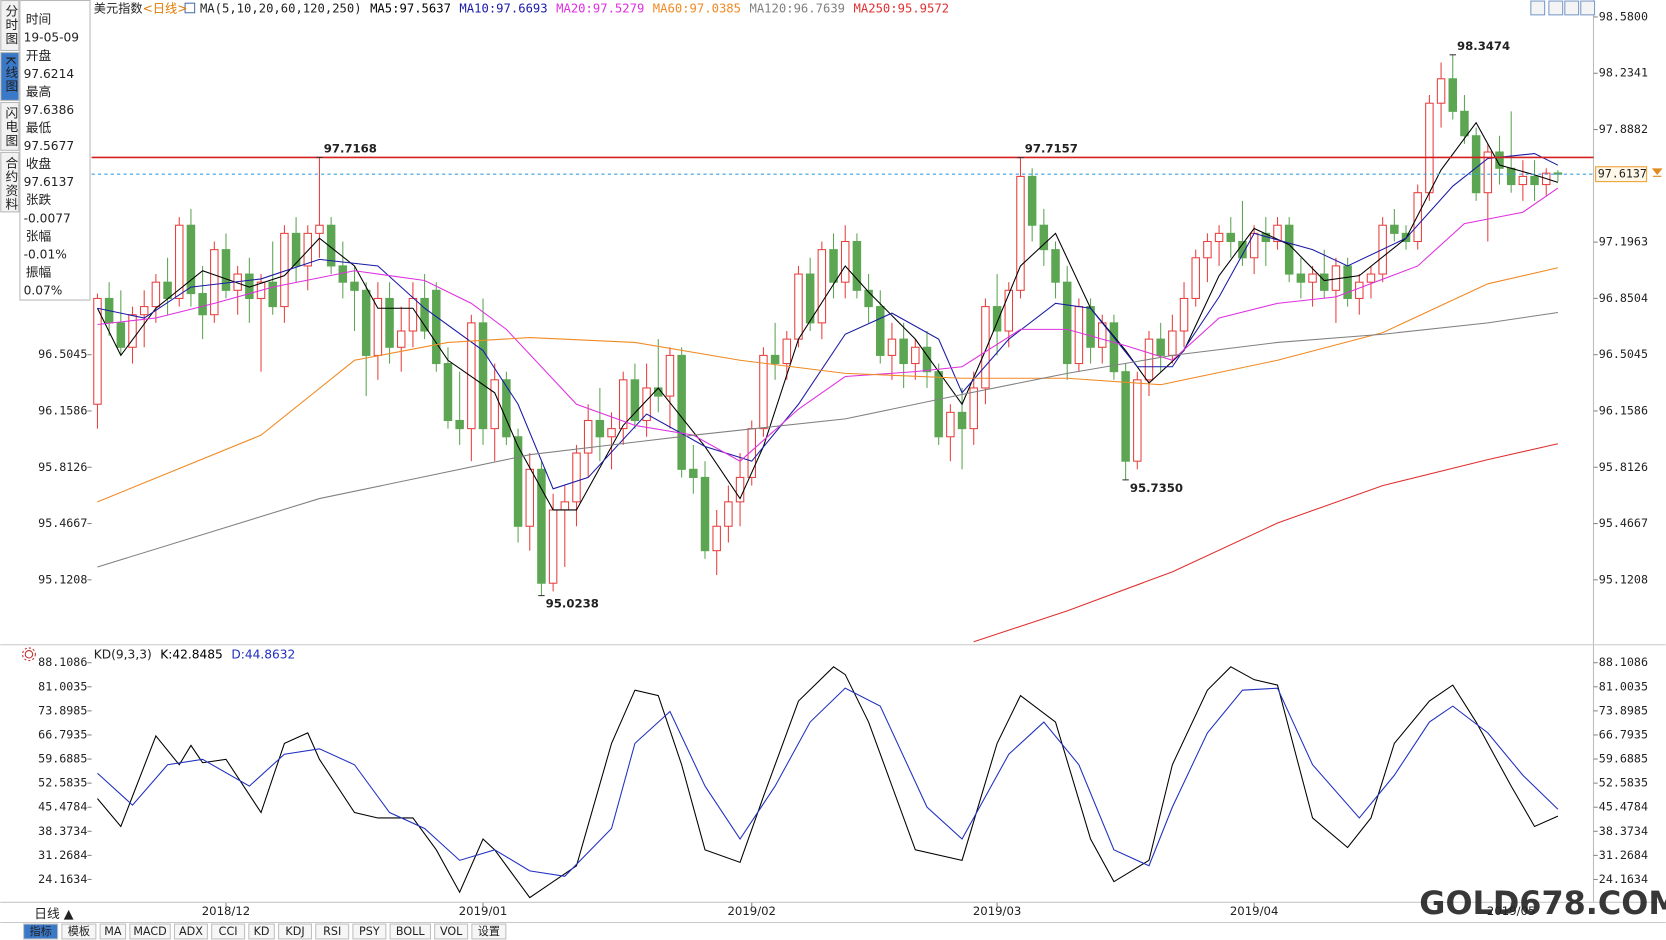 This screenshot has width=1666, height=940. I want to click on info-label: 开盘, so click(39, 56).